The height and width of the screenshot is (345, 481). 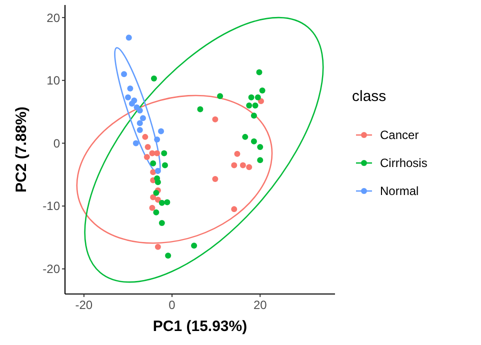 What do you see at coordinates (56, 143) in the screenshot?
I see `y-tick-label: 0` at bounding box center [56, 143].